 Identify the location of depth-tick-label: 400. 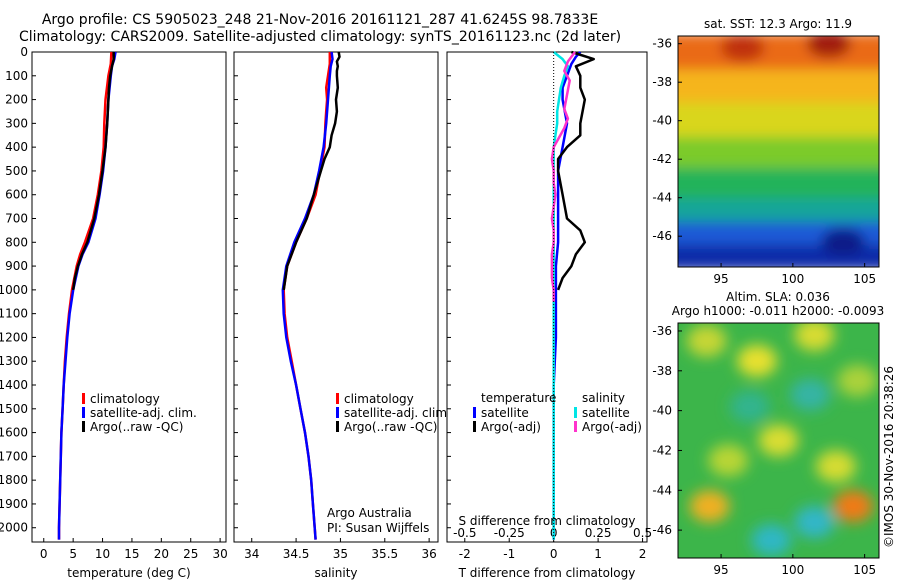
(16, 147).